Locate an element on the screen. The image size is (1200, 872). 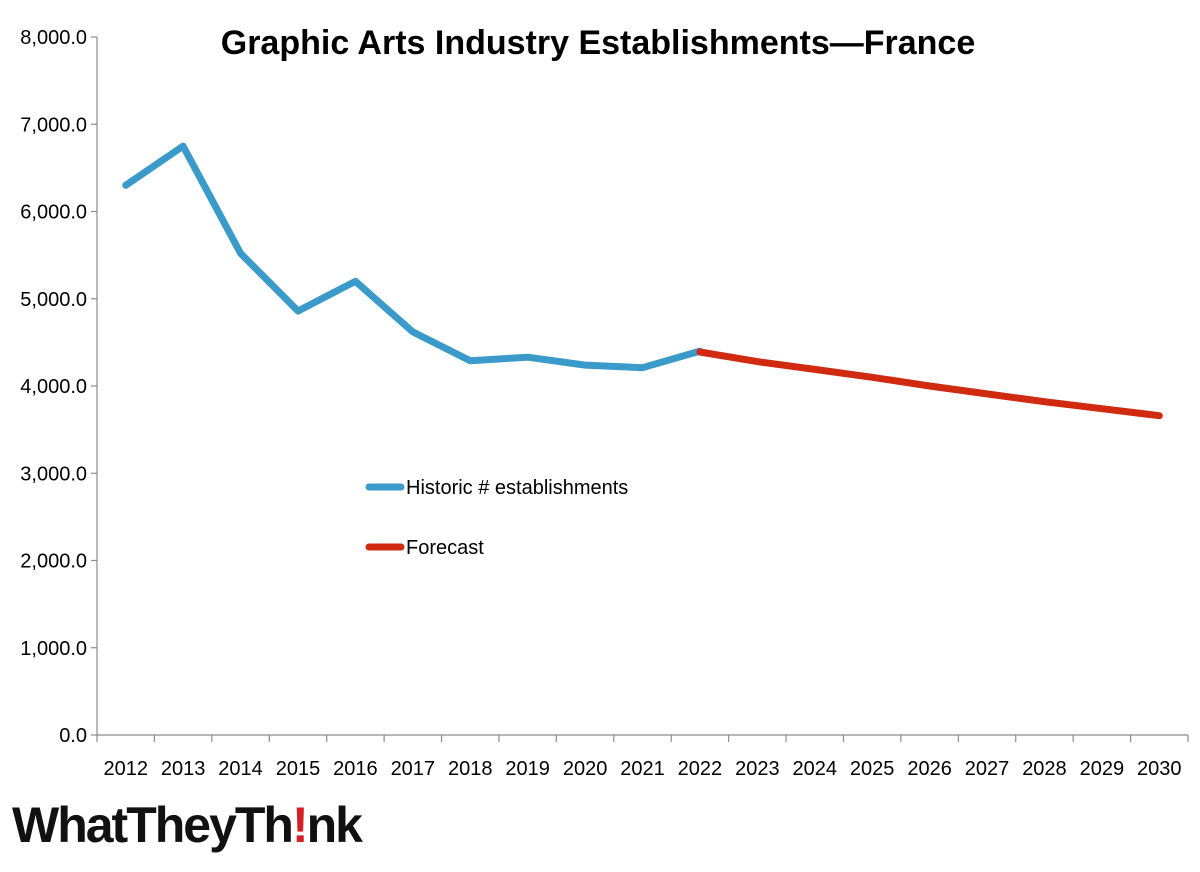
legend-label-0: Historic # establishments is located at coordinates (517, 488).